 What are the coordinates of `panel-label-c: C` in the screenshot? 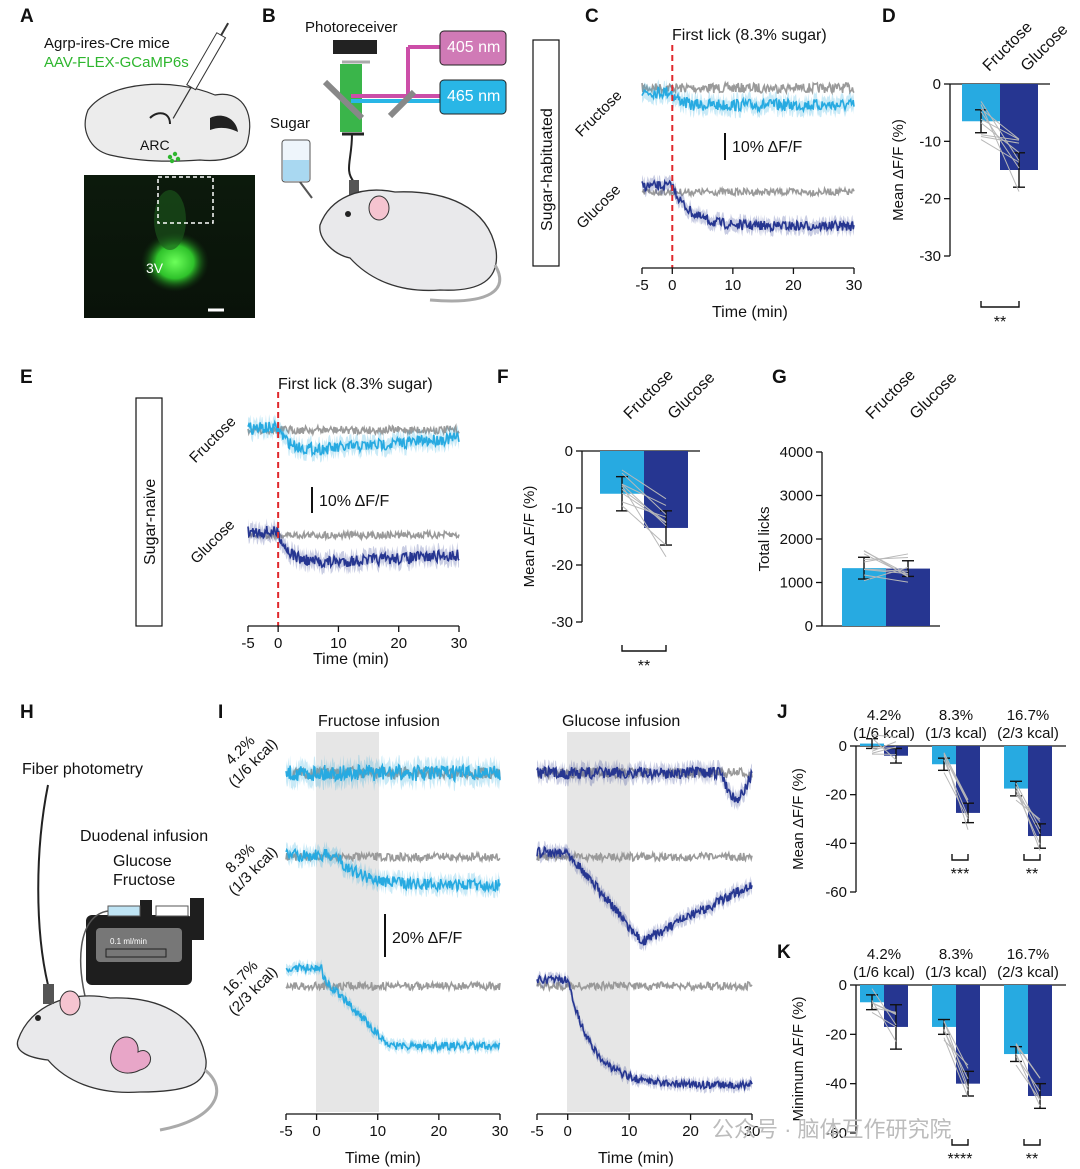 It's located at (592, 16).